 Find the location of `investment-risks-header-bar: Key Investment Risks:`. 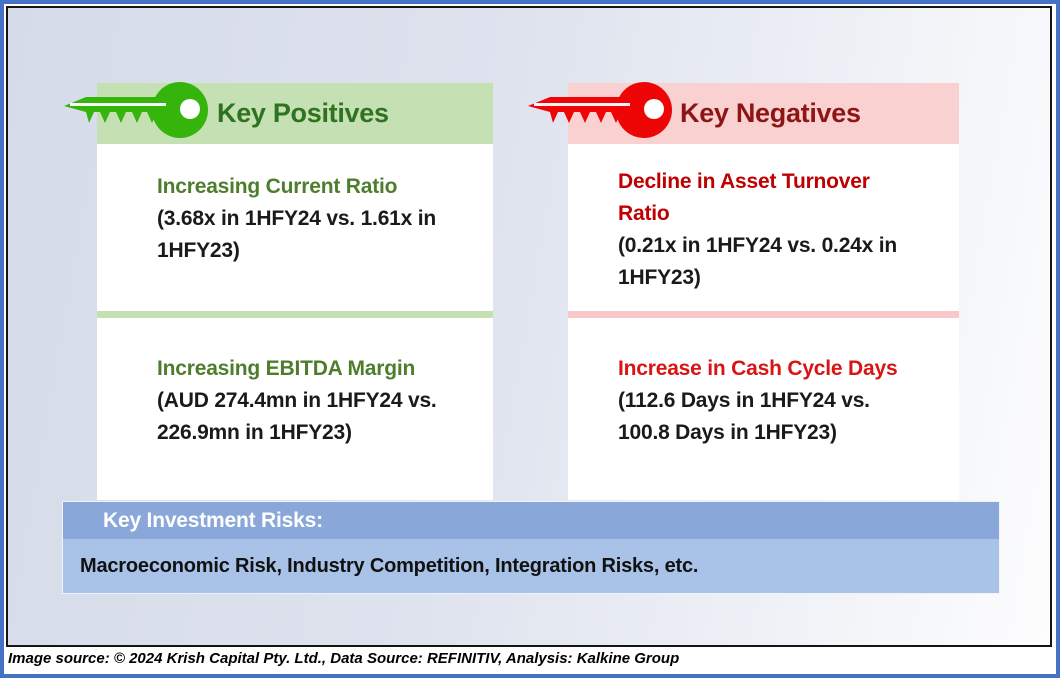

investment-risks-header-bar: Key Investment Risks: is located at coordinates (531, 520).